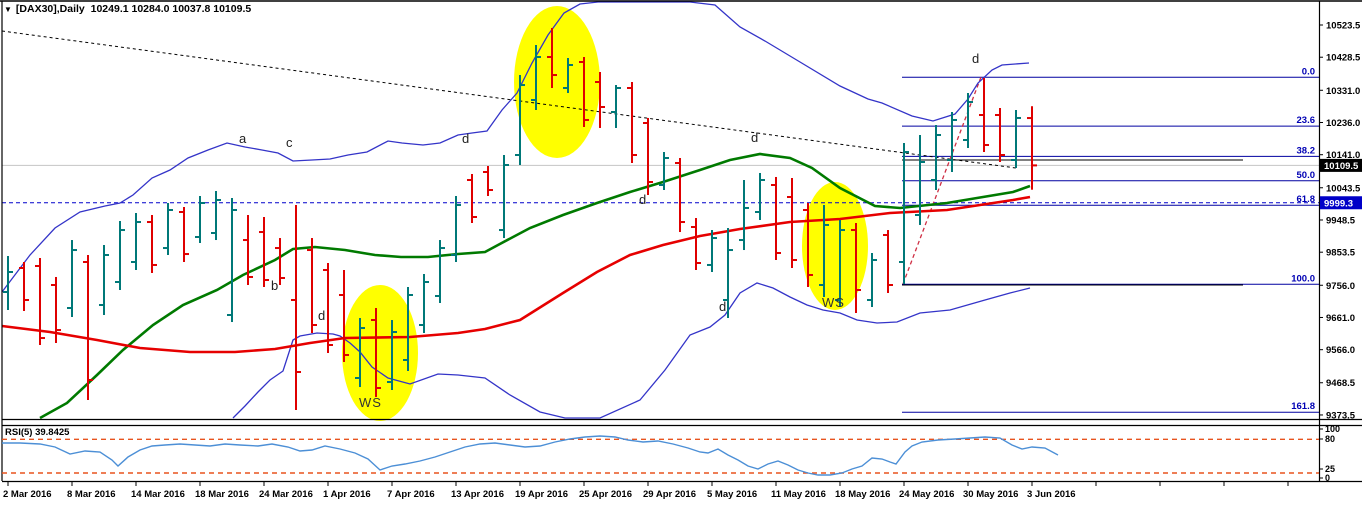  Describe the element at coordinates (530, 455) in the screenshot. I see `rsi-line` at that location.